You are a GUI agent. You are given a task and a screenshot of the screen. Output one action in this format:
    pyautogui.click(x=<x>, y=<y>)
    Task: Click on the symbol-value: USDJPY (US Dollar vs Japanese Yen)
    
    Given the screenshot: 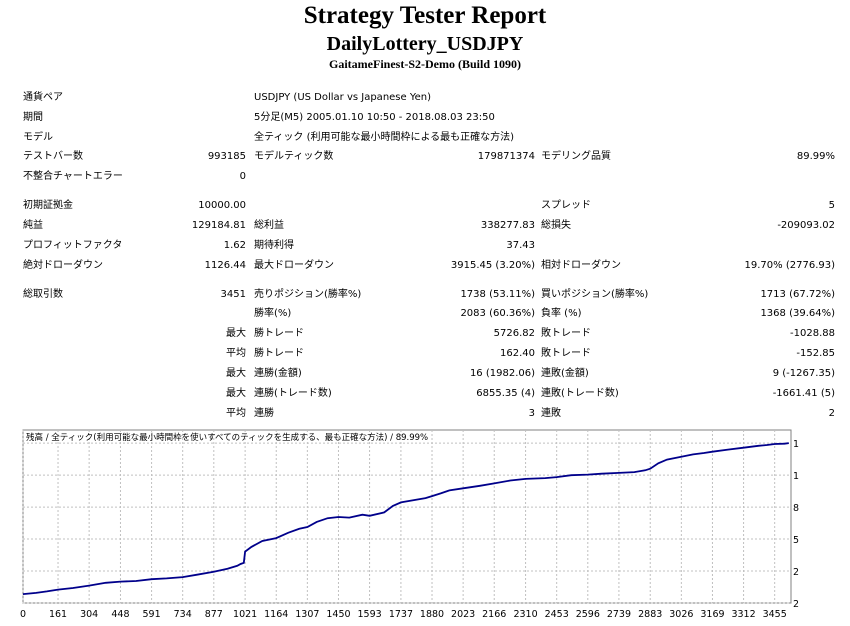 What is the action you would take?
    pyautogui.click(x=343, y=97)
    